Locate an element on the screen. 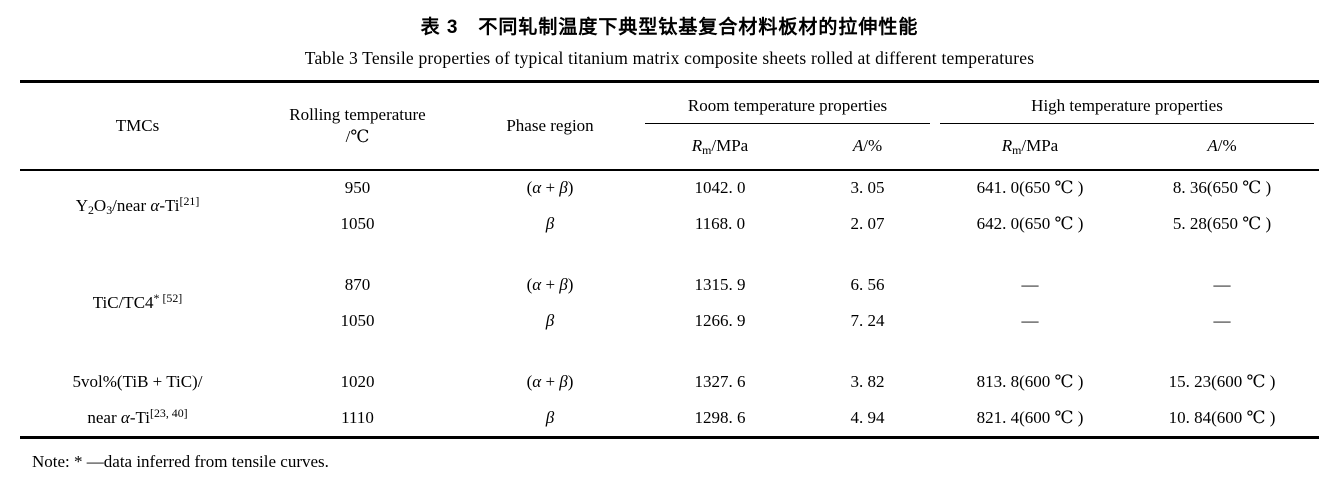 The image size is (1339, 489). tmc-label-y2o3-near-alpha-ti: Y2O3/near α-Ti[21] is located at coordinates (137, 206).